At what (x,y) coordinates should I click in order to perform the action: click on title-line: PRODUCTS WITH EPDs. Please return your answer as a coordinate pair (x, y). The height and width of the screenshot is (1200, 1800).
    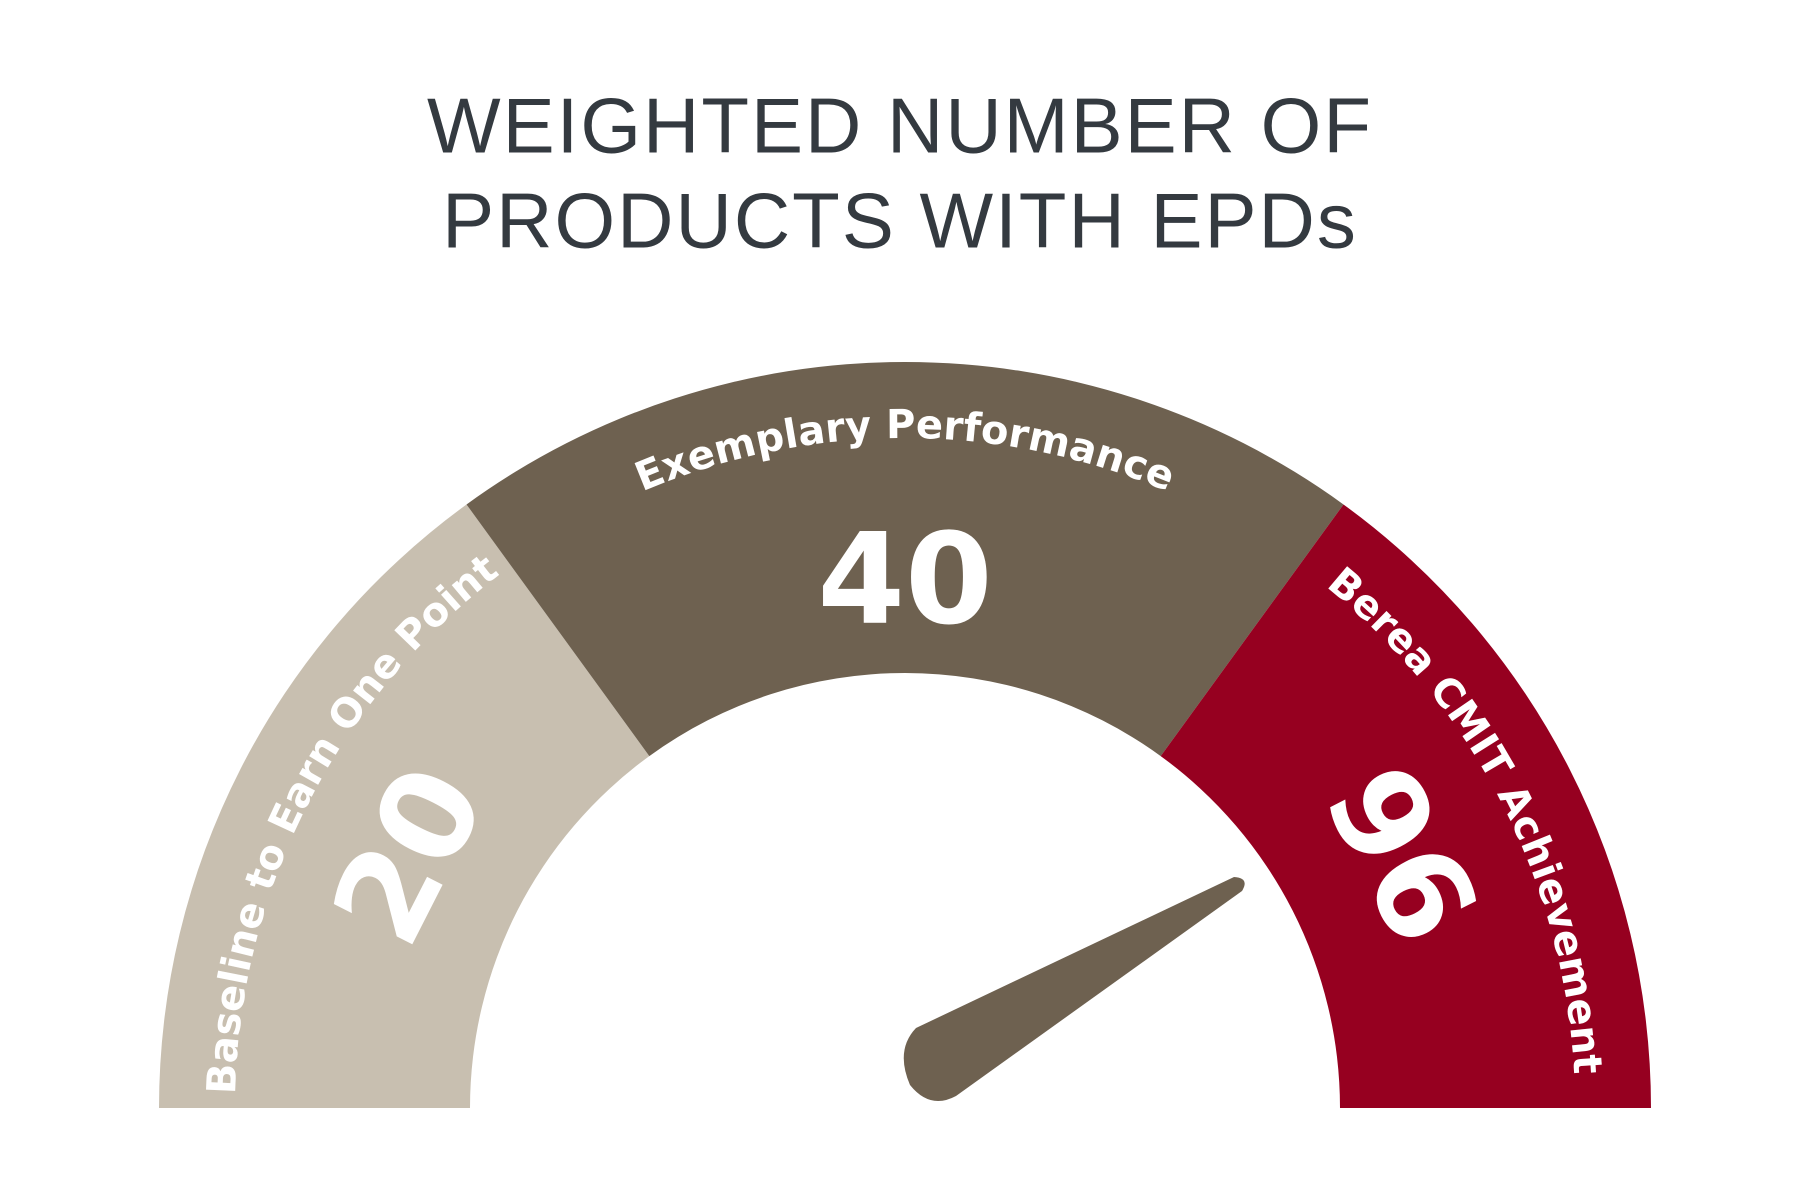
    Looking at the image, I should click on (900, 221).